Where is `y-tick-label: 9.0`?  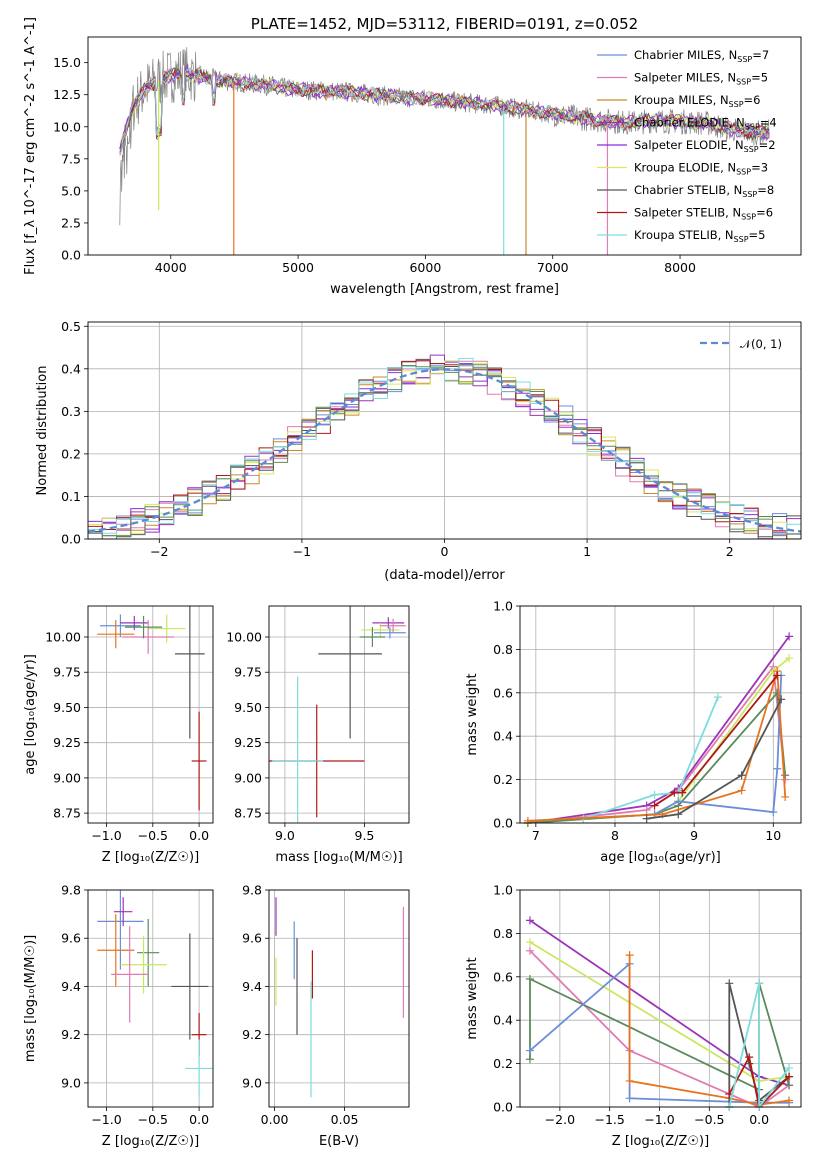
y-tick-label: 9.0 is located at coordinates (71, 1082).